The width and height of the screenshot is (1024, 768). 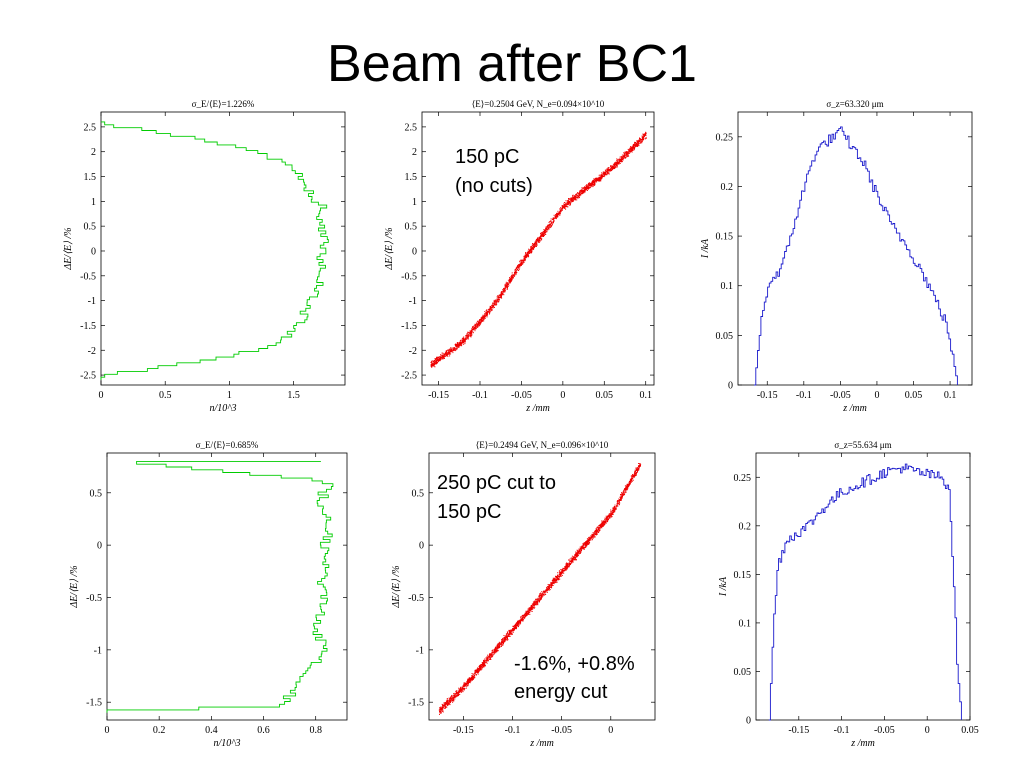 I want to click on y-tick-label: 2, so click(x=414, y=152).